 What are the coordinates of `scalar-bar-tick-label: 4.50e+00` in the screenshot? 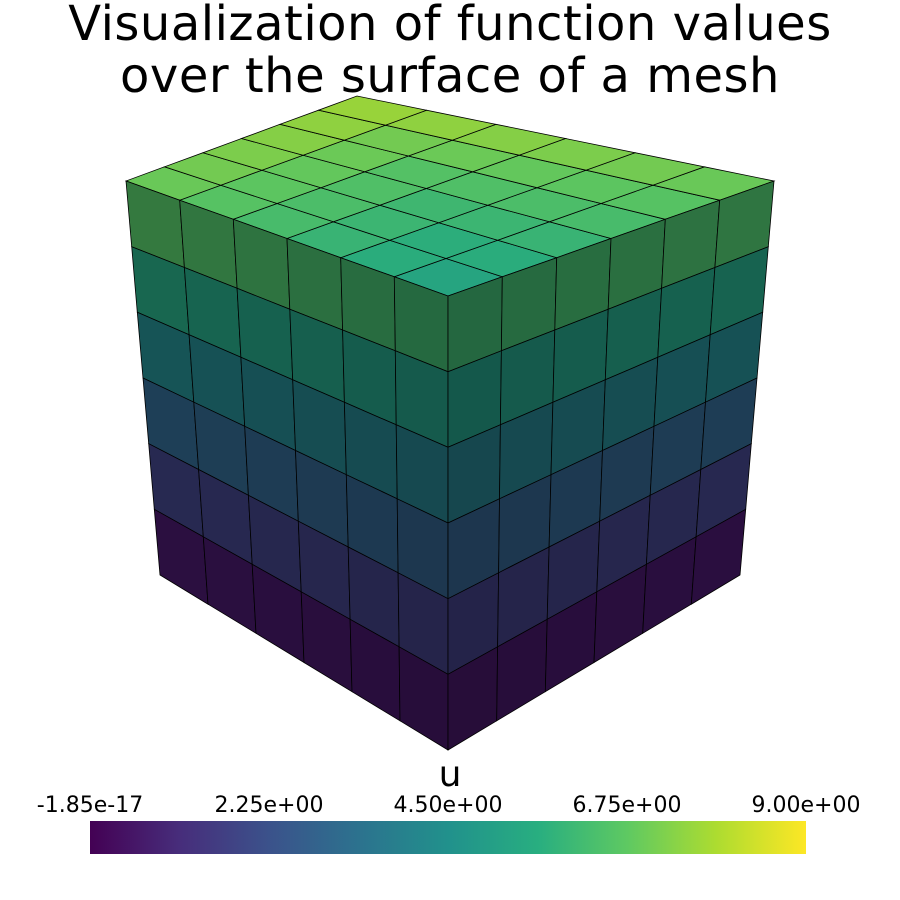 It's located at (448, 805).